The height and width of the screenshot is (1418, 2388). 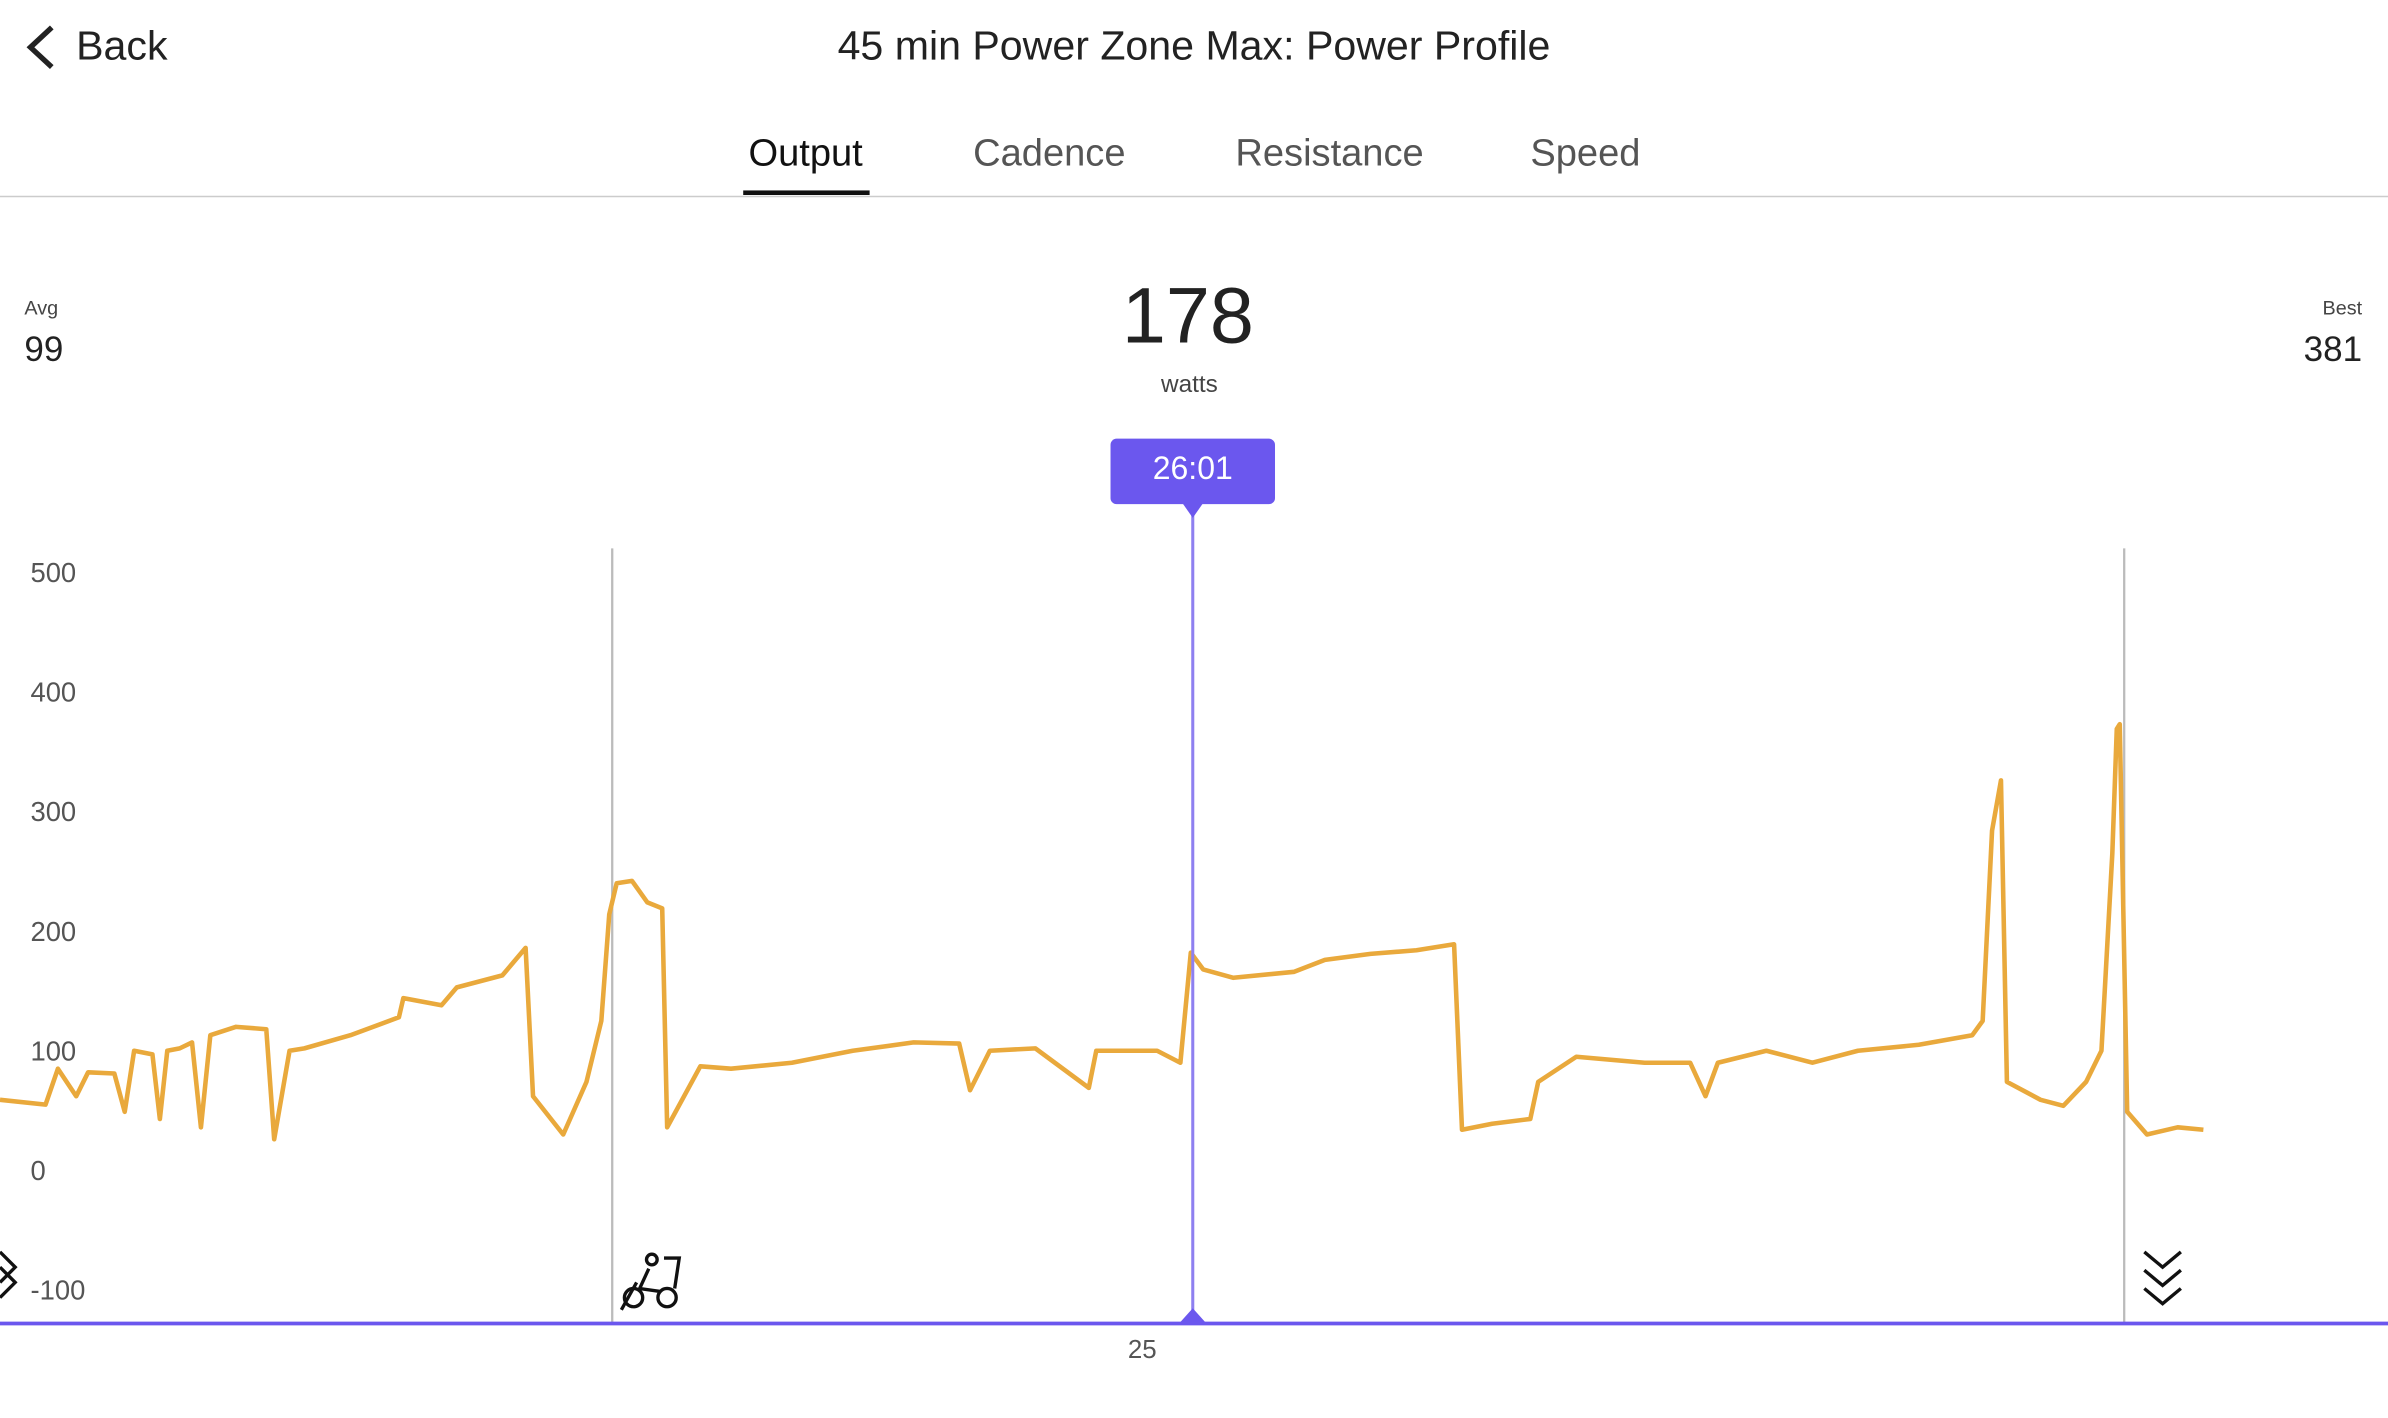 I want to click on y-tick-label: -100, so click(x=57, y=1290).